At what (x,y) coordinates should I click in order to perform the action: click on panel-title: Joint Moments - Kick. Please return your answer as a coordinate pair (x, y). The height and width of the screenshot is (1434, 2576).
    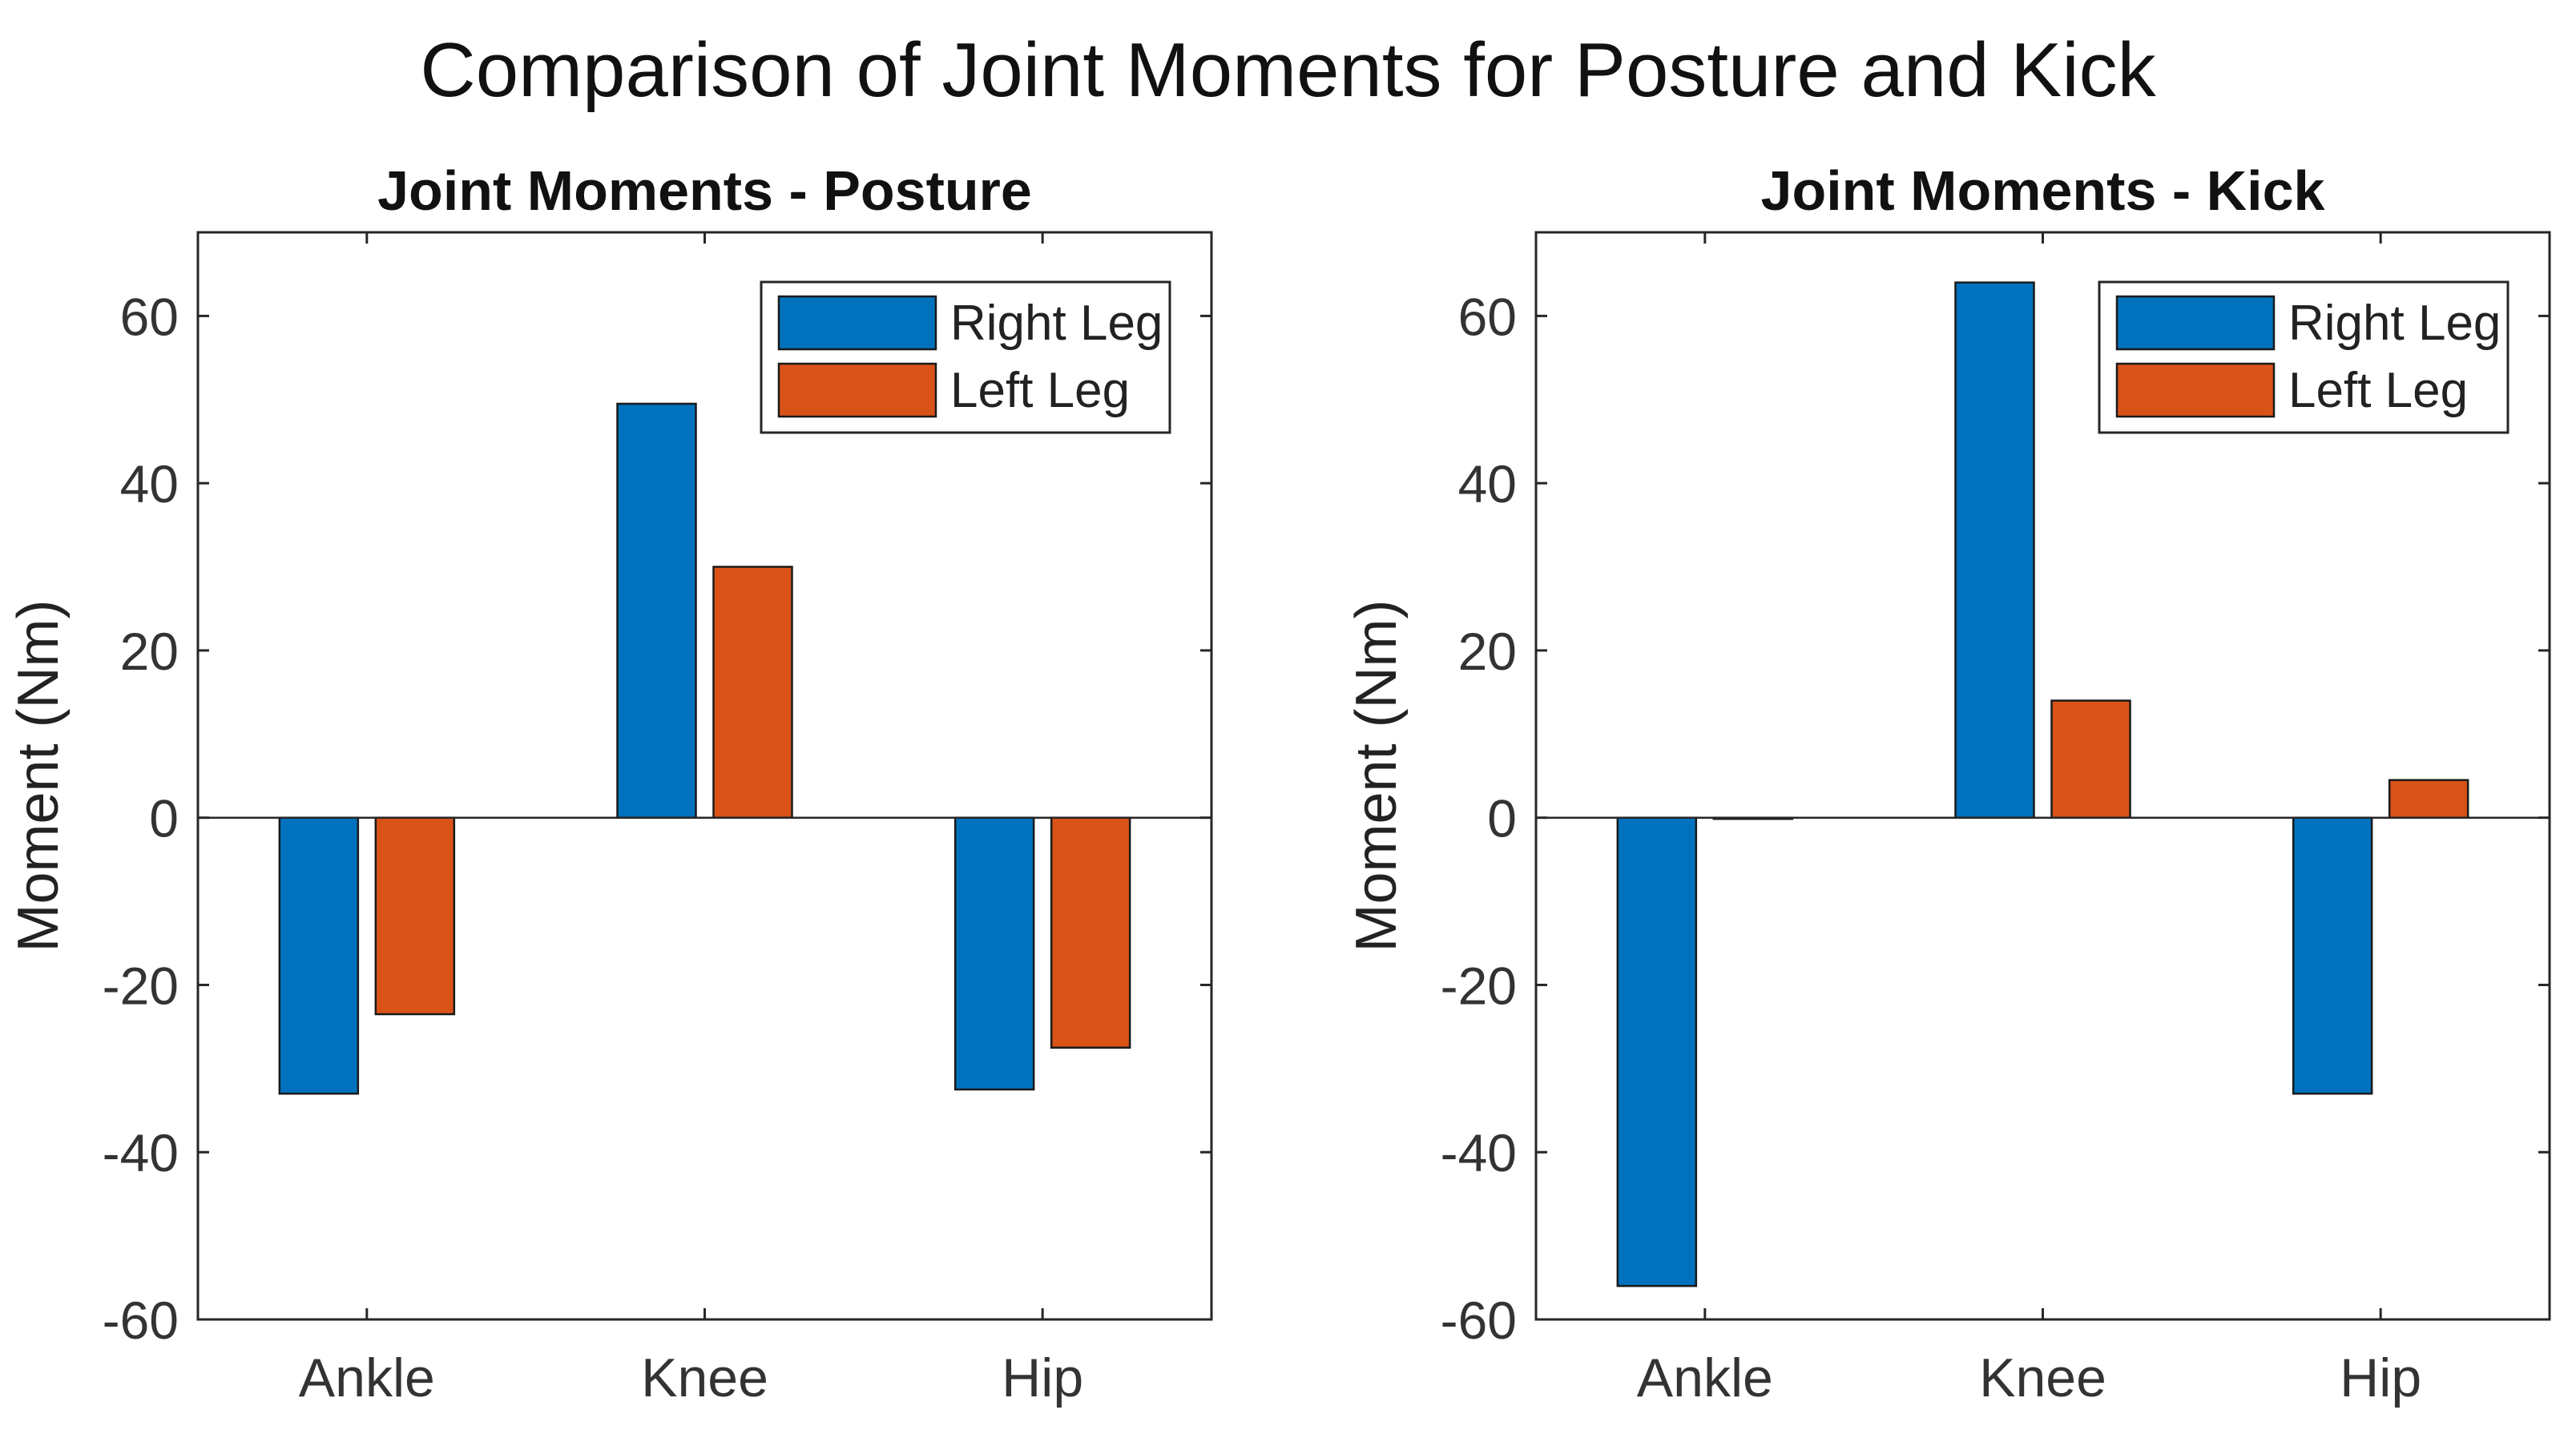
    Looking at the image, I should click on (2043, 190).